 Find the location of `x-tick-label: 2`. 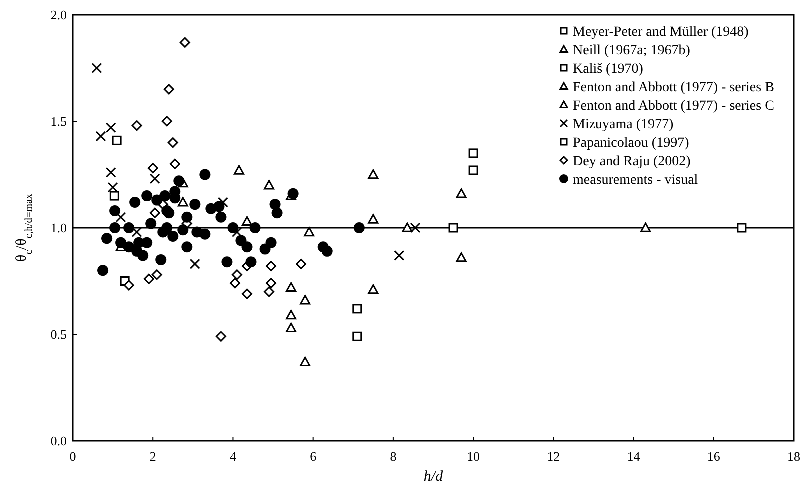

x-tick-label: 2 is located at coordinates (153, 456).